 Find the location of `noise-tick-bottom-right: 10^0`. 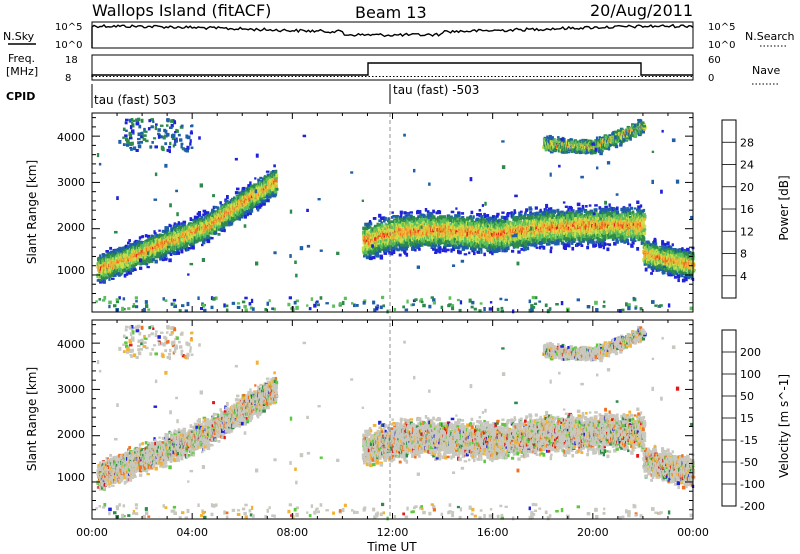

noise-tick-bottom-right: 10^0 is located at coordinates (721, 45).